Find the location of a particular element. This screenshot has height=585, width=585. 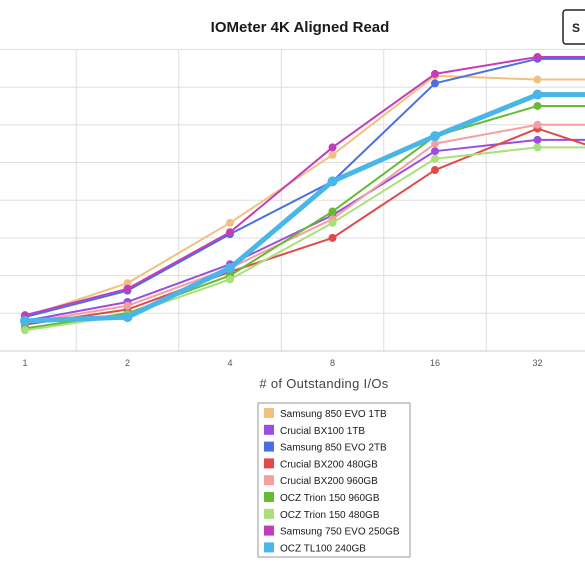

x-tick-label: 8 is located at coordinates (332, 363).